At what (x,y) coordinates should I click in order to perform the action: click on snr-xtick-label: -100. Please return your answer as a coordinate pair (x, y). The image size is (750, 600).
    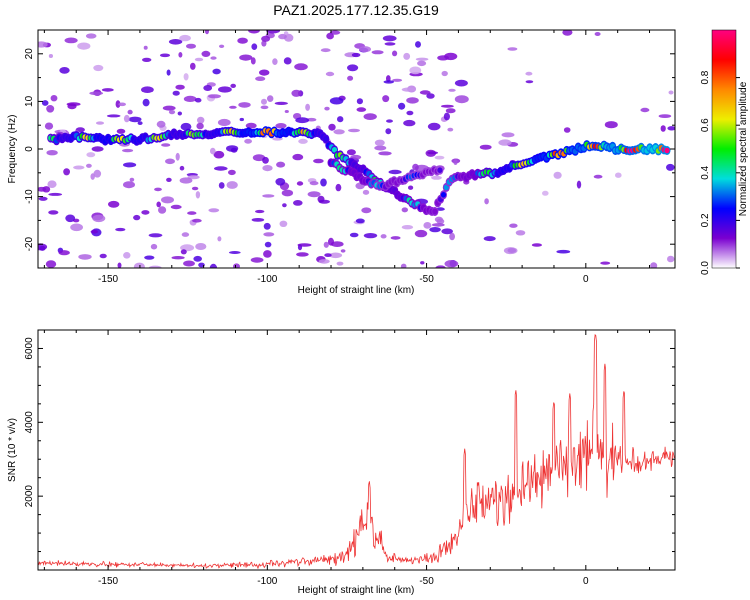
    Looking at the image, I should click on (267, 581).